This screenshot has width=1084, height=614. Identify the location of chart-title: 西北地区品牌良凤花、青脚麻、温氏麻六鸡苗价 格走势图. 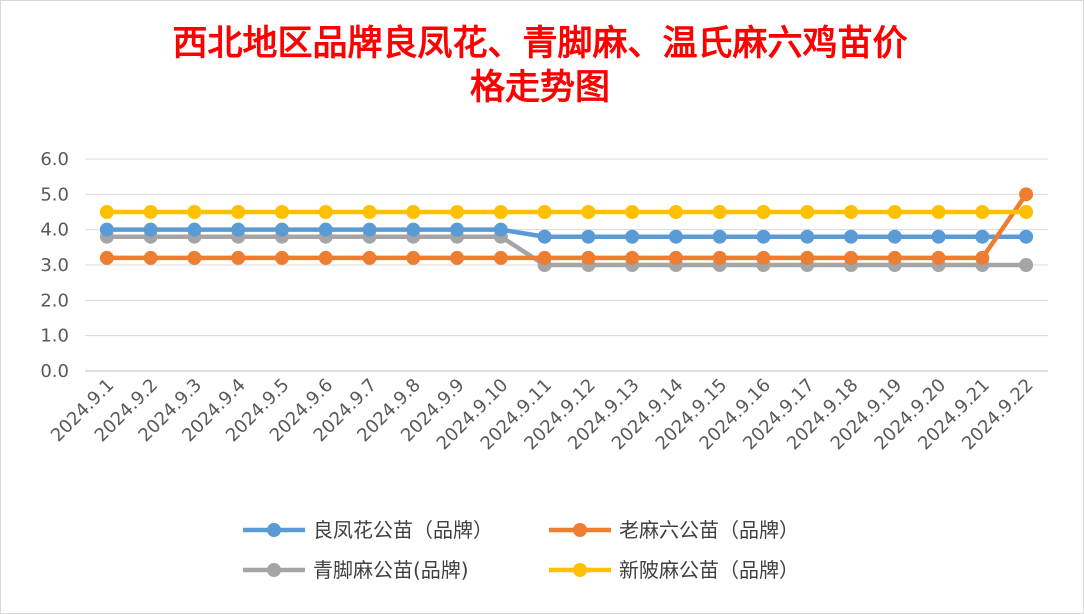
(540, 65).